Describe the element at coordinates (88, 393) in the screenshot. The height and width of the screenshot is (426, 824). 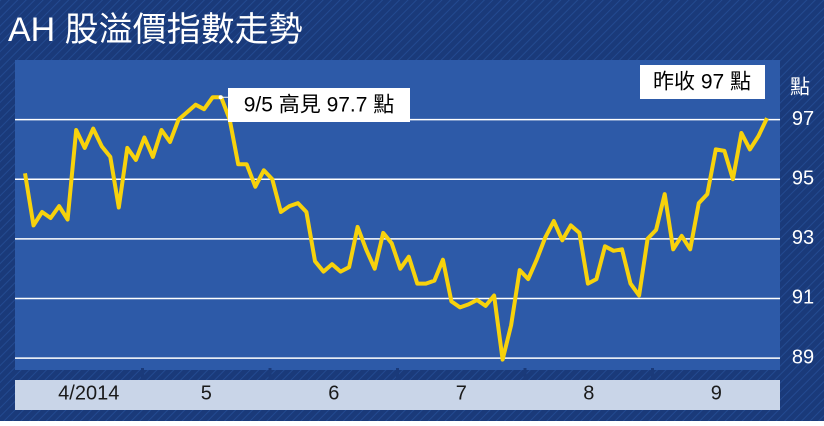
I see `x-tick-label: 4/2014` at that location.